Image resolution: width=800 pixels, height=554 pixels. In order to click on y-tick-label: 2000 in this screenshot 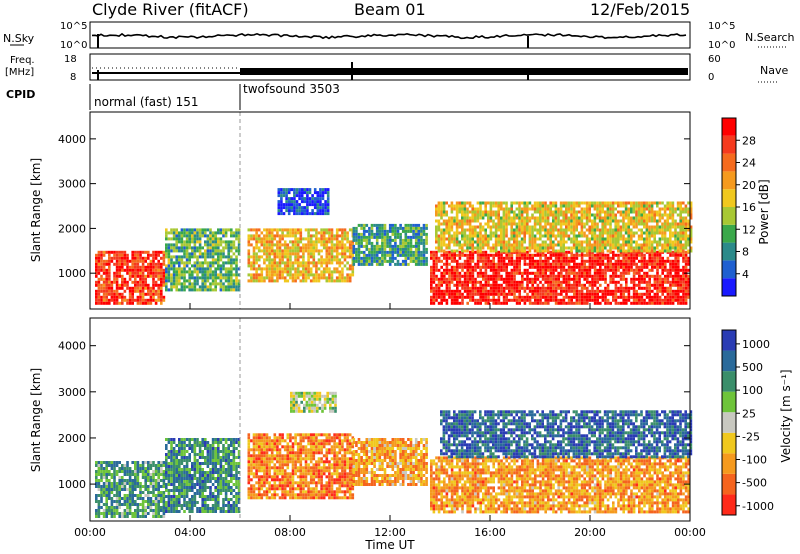, I will do `click(72, 228)`.